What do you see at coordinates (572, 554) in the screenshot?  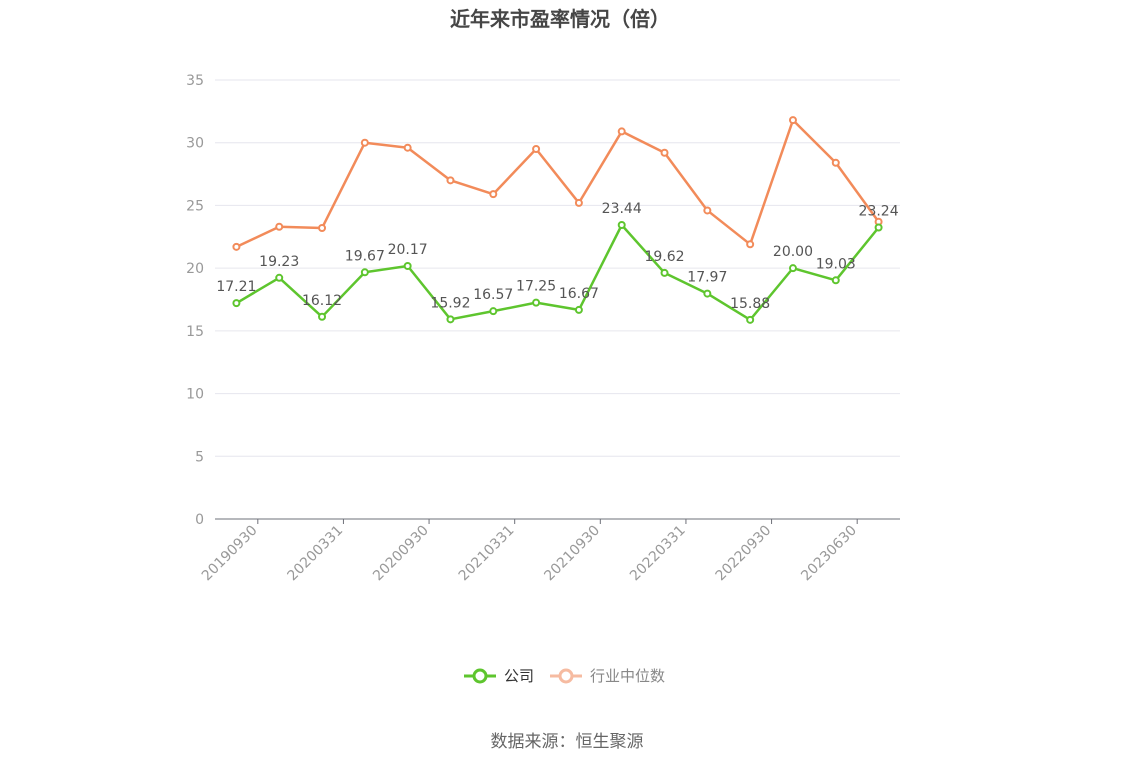 I see `x-tick-label: 20210930` at bounding box center [572, 554].